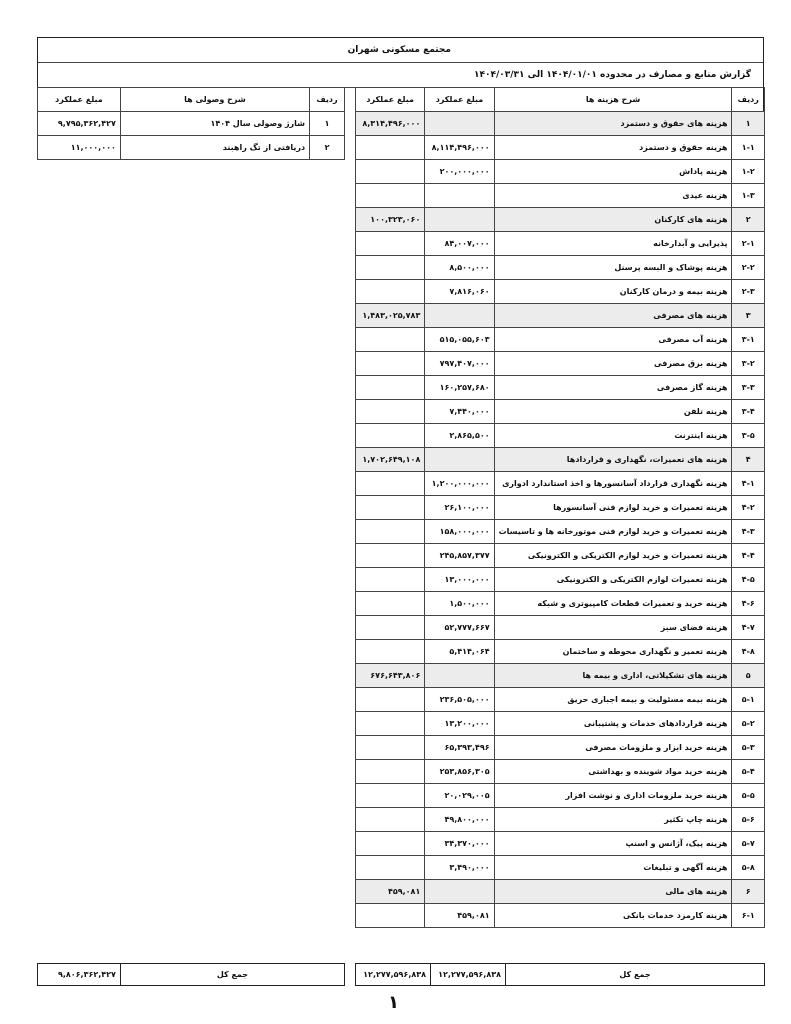 This screenshot has width=791, height=1024. What do you see at coordinates (459, 579) in the screenshot?
I see `item-amount: ۱۳,۰۰۰,۰۰۰` at bounding box center [459, 579].